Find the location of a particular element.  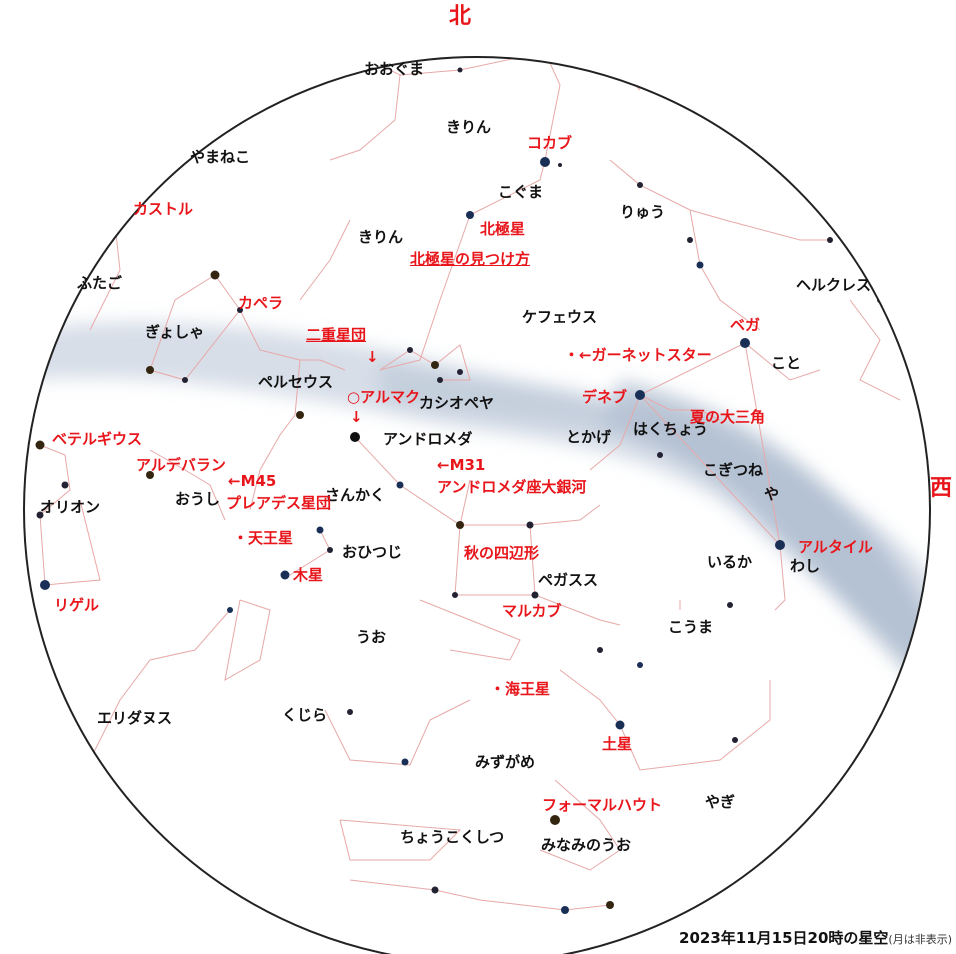

constellation-label: ぎょしゃ is located at coordinates (175, 332).